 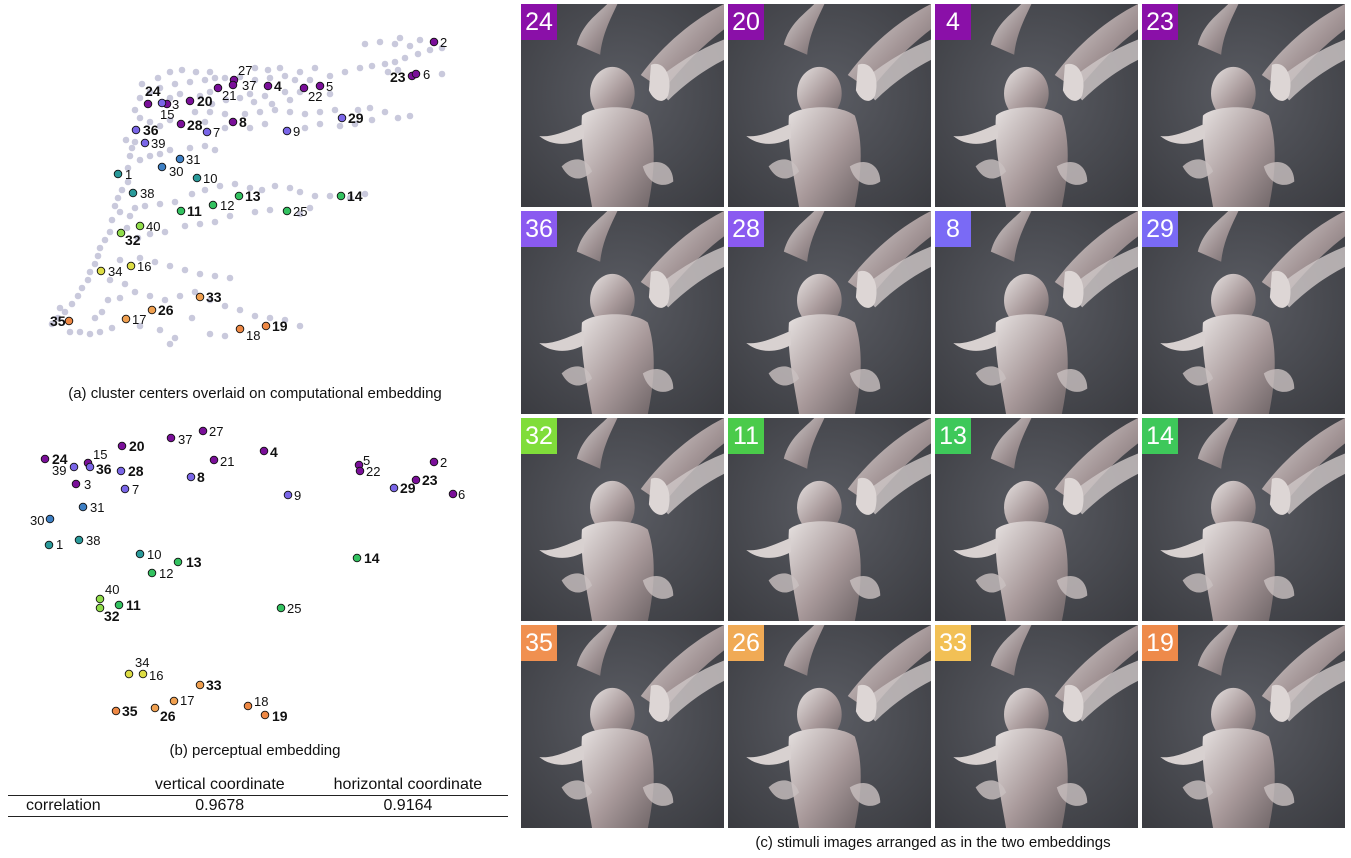 What do you see at coordinates (112, 589) in the screenshot?
I see `cluster-center-label: 40` at bounding box center [112, 589].